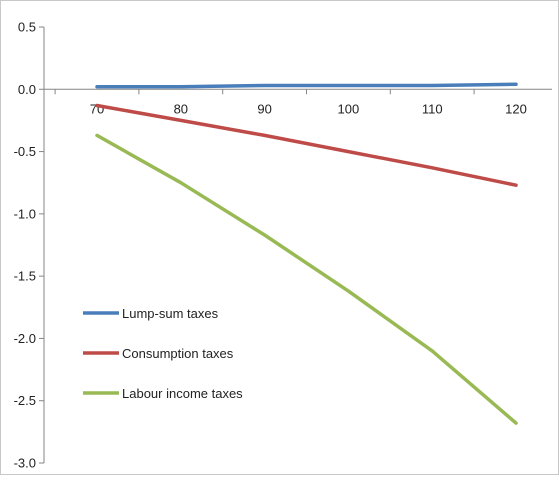 The image size is (559, 480). What do you see at coordinates (349, 108) in the screenshot?
I see `x-tick-label: 100` at bounding box center [349, 108].